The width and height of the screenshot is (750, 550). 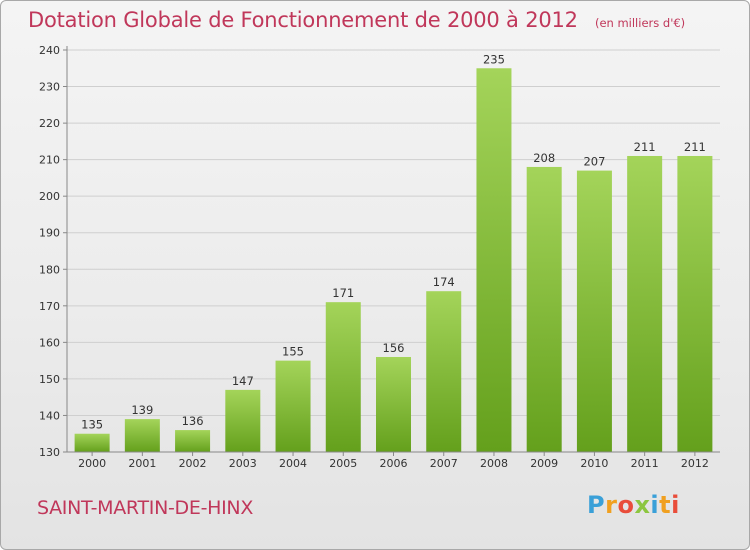 I want to click on value-label-2010: 207, so click(x=594, y=162).